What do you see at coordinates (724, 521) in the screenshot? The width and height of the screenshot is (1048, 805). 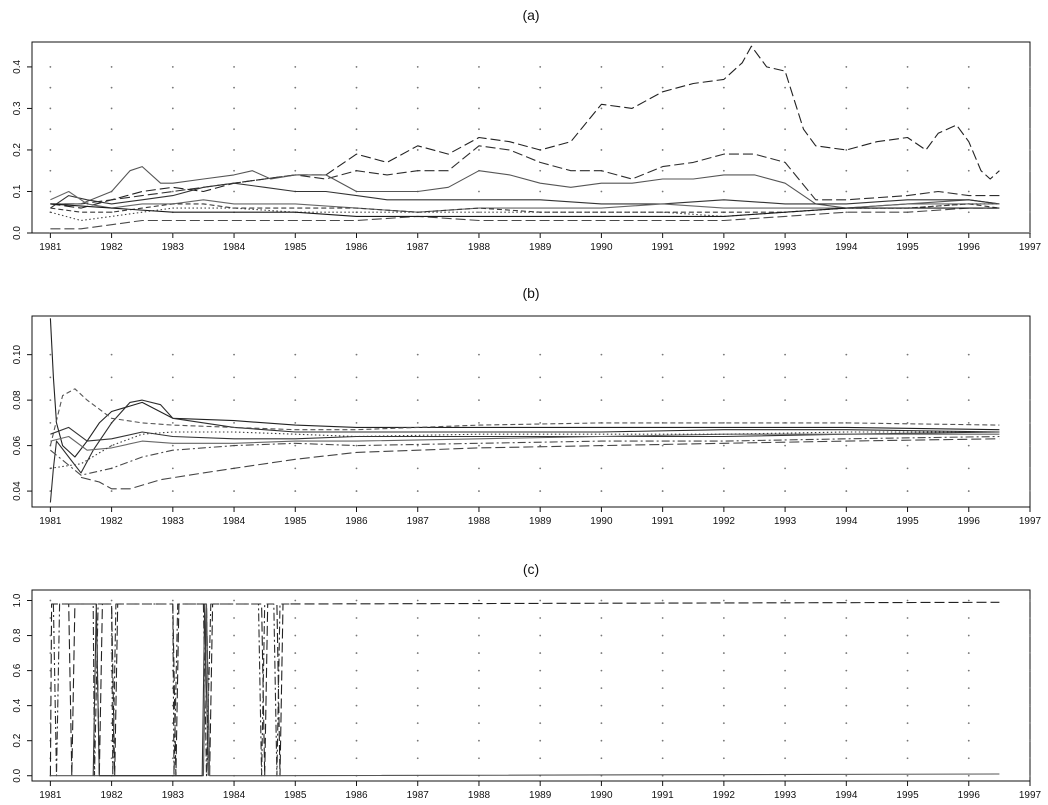 I see `x-tick-label: 1992` at bounding box center [724, 521].